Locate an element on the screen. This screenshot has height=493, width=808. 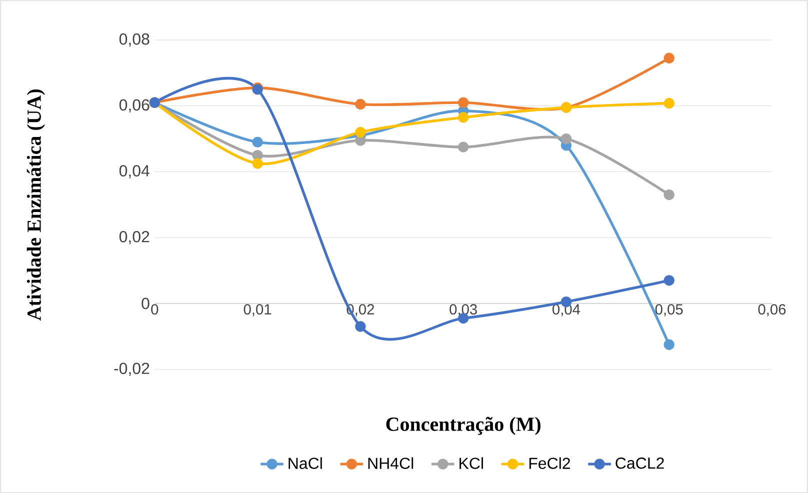
legend-label: FeCl2 is located at coordinates (549, 463).